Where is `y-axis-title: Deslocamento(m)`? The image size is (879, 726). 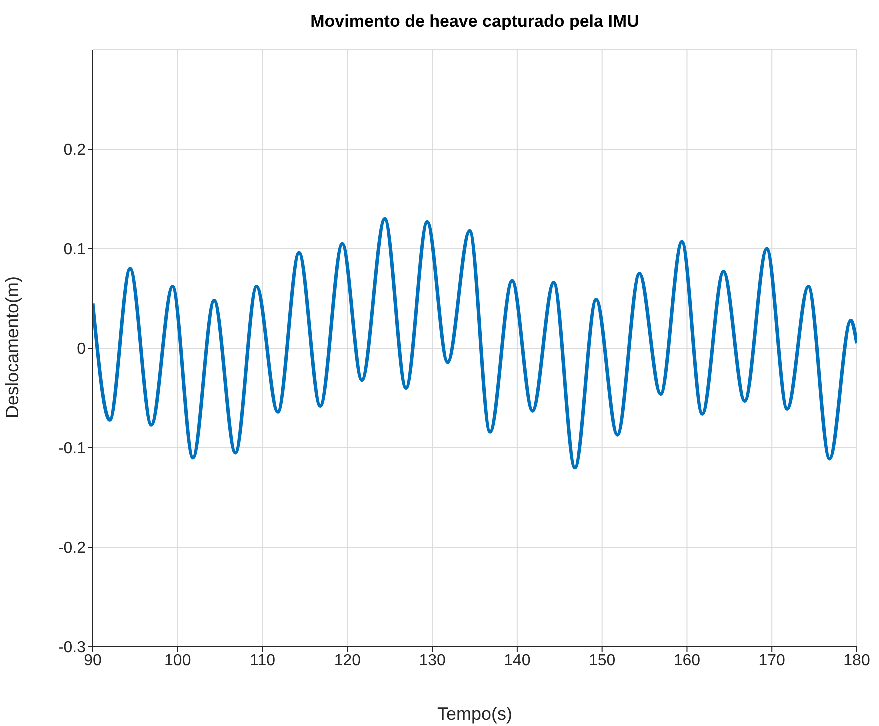 y-axis-title: Deslocamento(m) is located at coordinates (12, 347).